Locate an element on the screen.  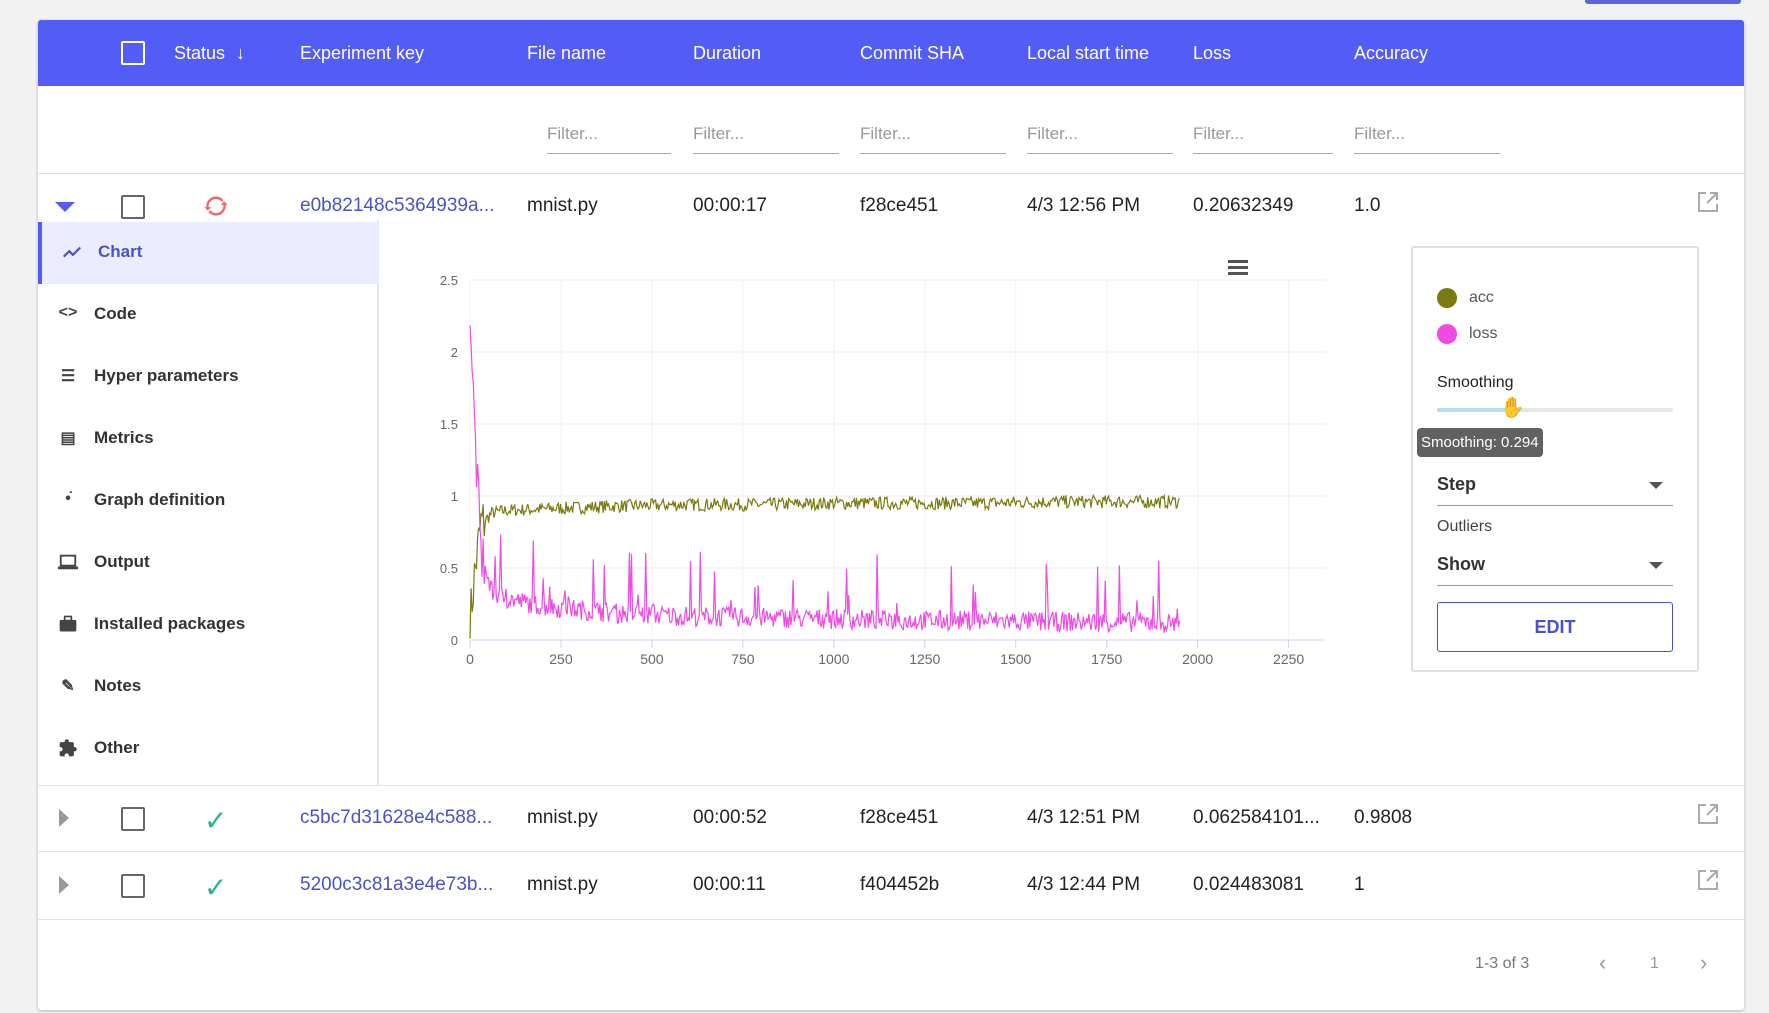
briefcase-icon is located at coordinates (68, 625).